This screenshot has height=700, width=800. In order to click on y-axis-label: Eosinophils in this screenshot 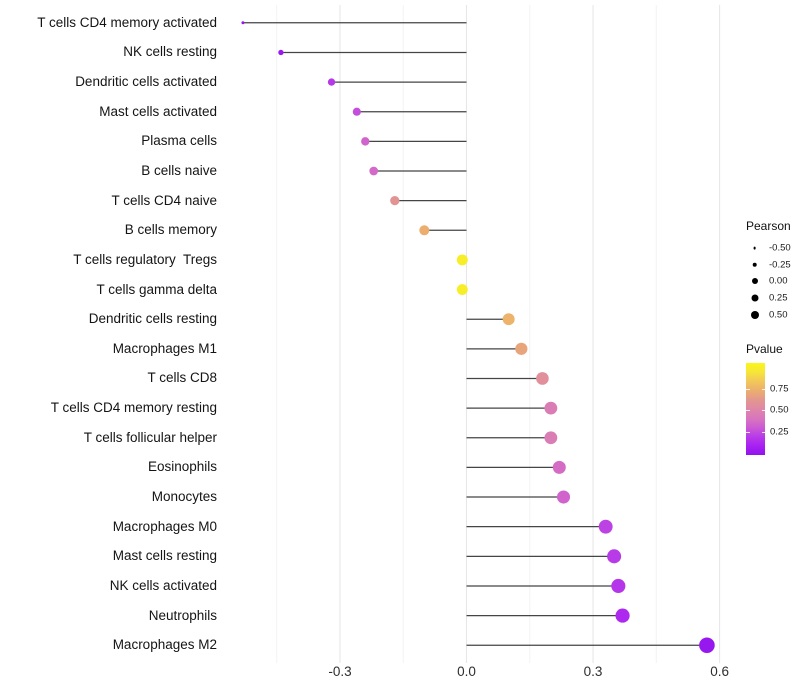, I will do `click(182, 467)`.